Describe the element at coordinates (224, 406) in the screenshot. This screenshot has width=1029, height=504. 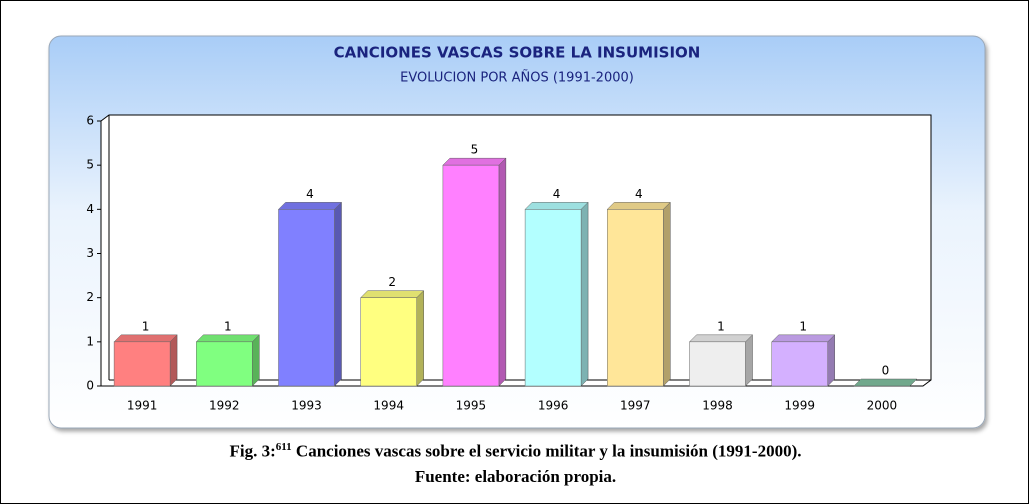
I see `x-tick-label: 1992` at that location.